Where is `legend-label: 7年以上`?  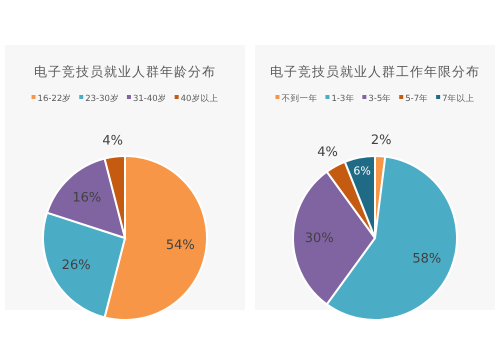
legend-label: 7年以上 is located at coordinates (458, 98).